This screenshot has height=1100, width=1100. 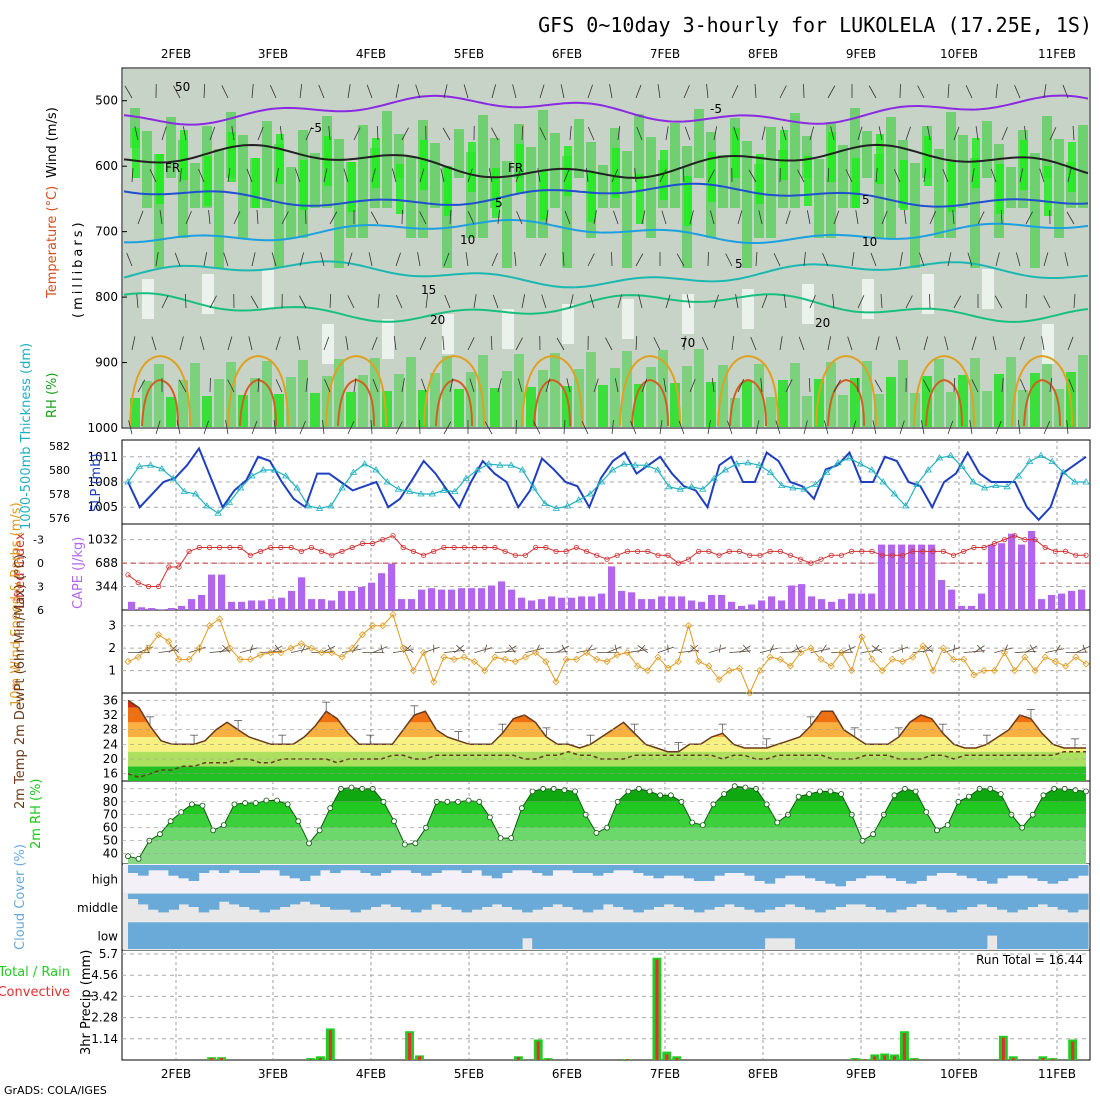 What do you see at coordinates (428, 290) in the screenshot?
I see `contour-label: 15` at bounding box center [428, 290].